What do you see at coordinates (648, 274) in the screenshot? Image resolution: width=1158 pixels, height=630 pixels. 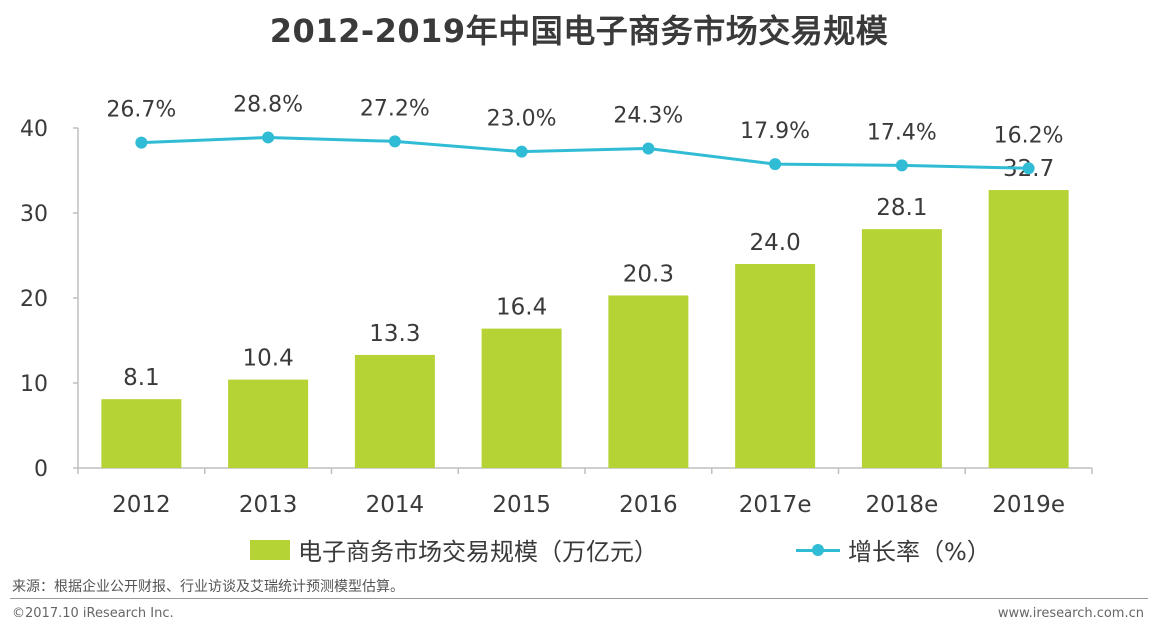 I see `bar-value-label: 20.3` at bounding box center [648, 274].